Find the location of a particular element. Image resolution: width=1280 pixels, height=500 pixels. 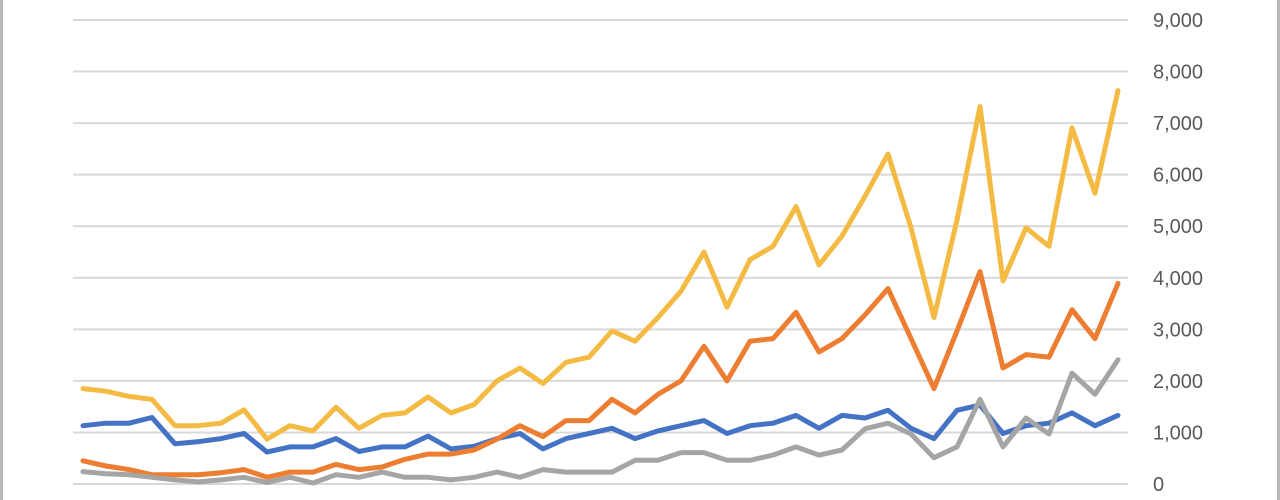

y-tick-label: 9,000 is located at coordinates (1178, 21).